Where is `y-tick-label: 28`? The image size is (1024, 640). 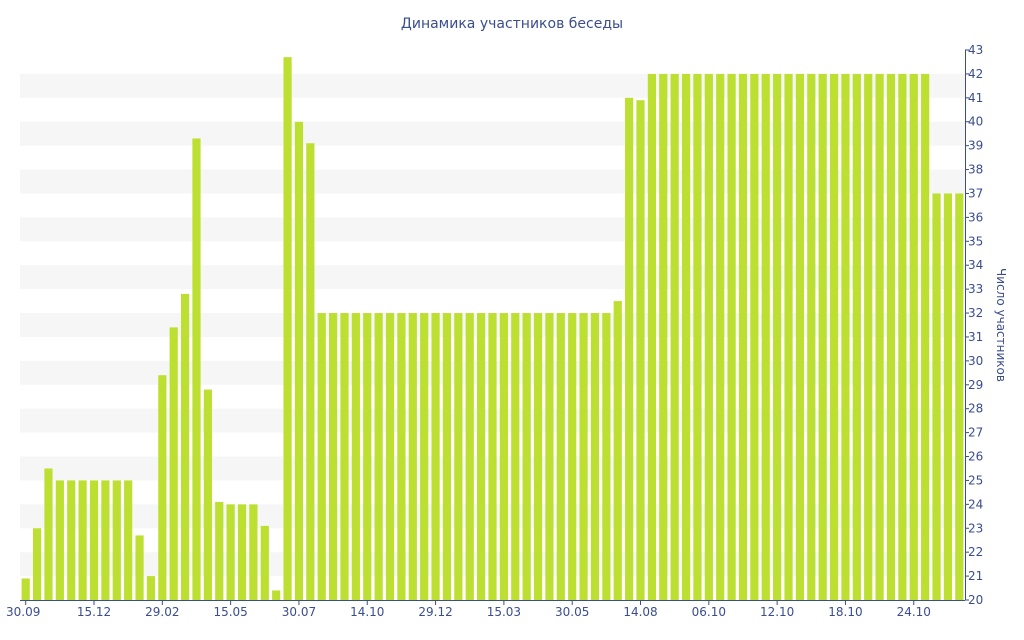
y-tick-label: 28 is located at coordinates (975, 409).